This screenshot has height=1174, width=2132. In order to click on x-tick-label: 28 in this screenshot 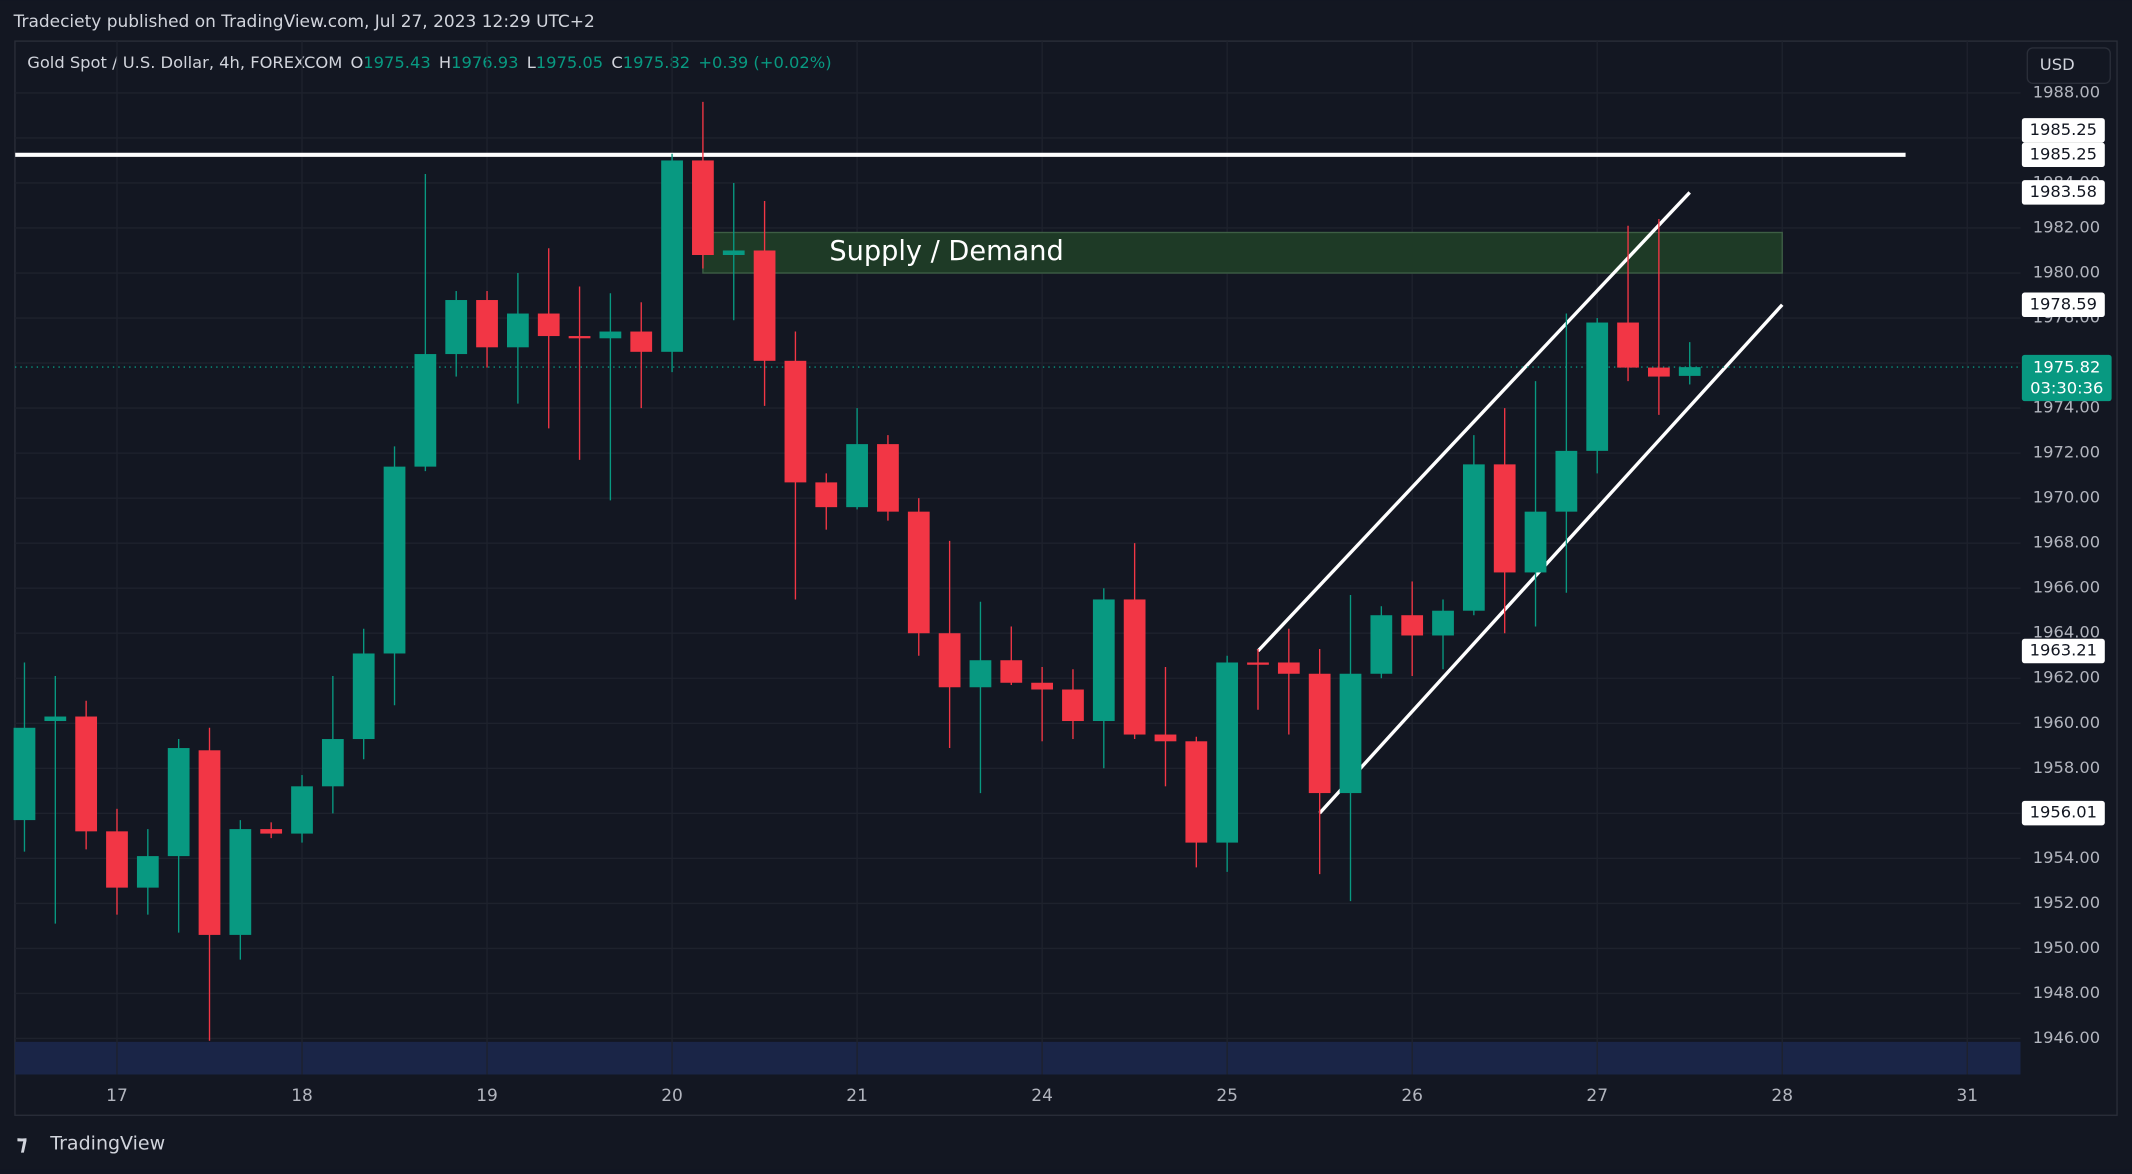, I will do `click(1782, 1096)`.